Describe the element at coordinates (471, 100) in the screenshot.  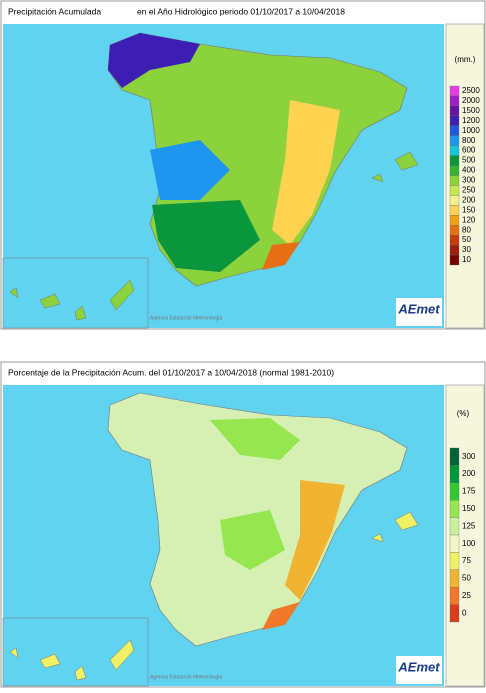
I see `legend-label: 2000` at that location.